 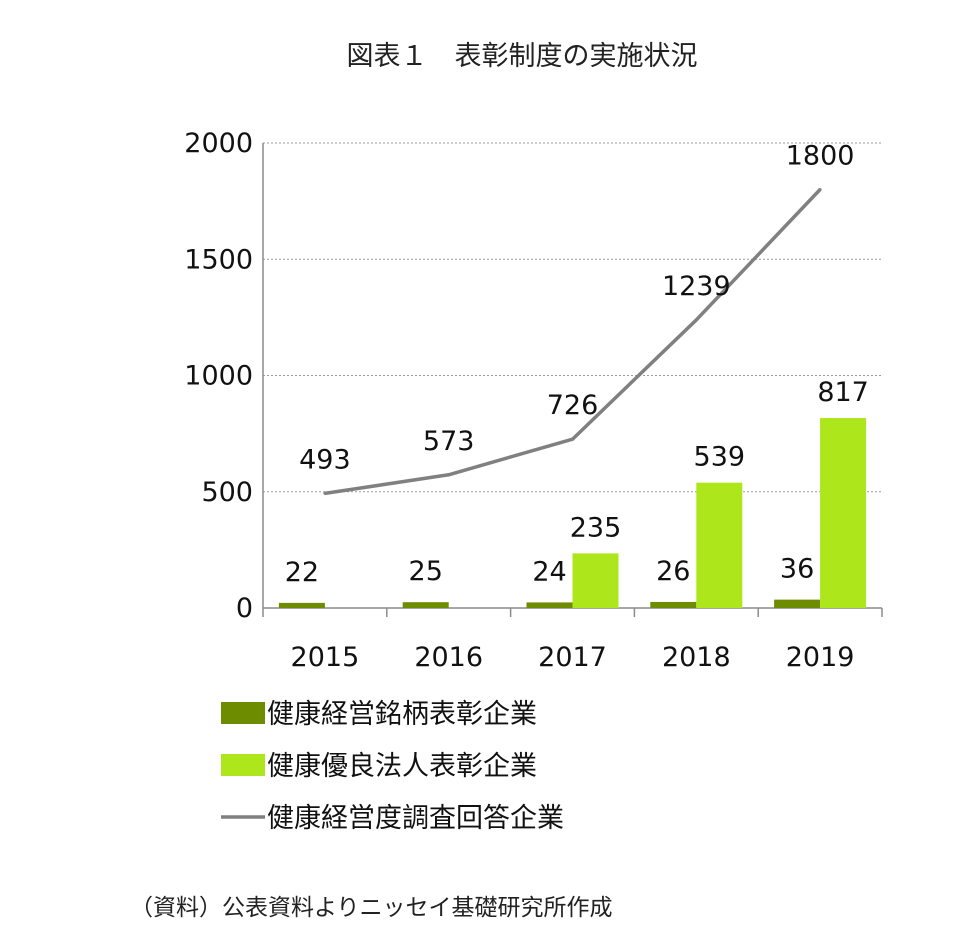 I want to click on data-label: 22, so click(x=302, y=572).